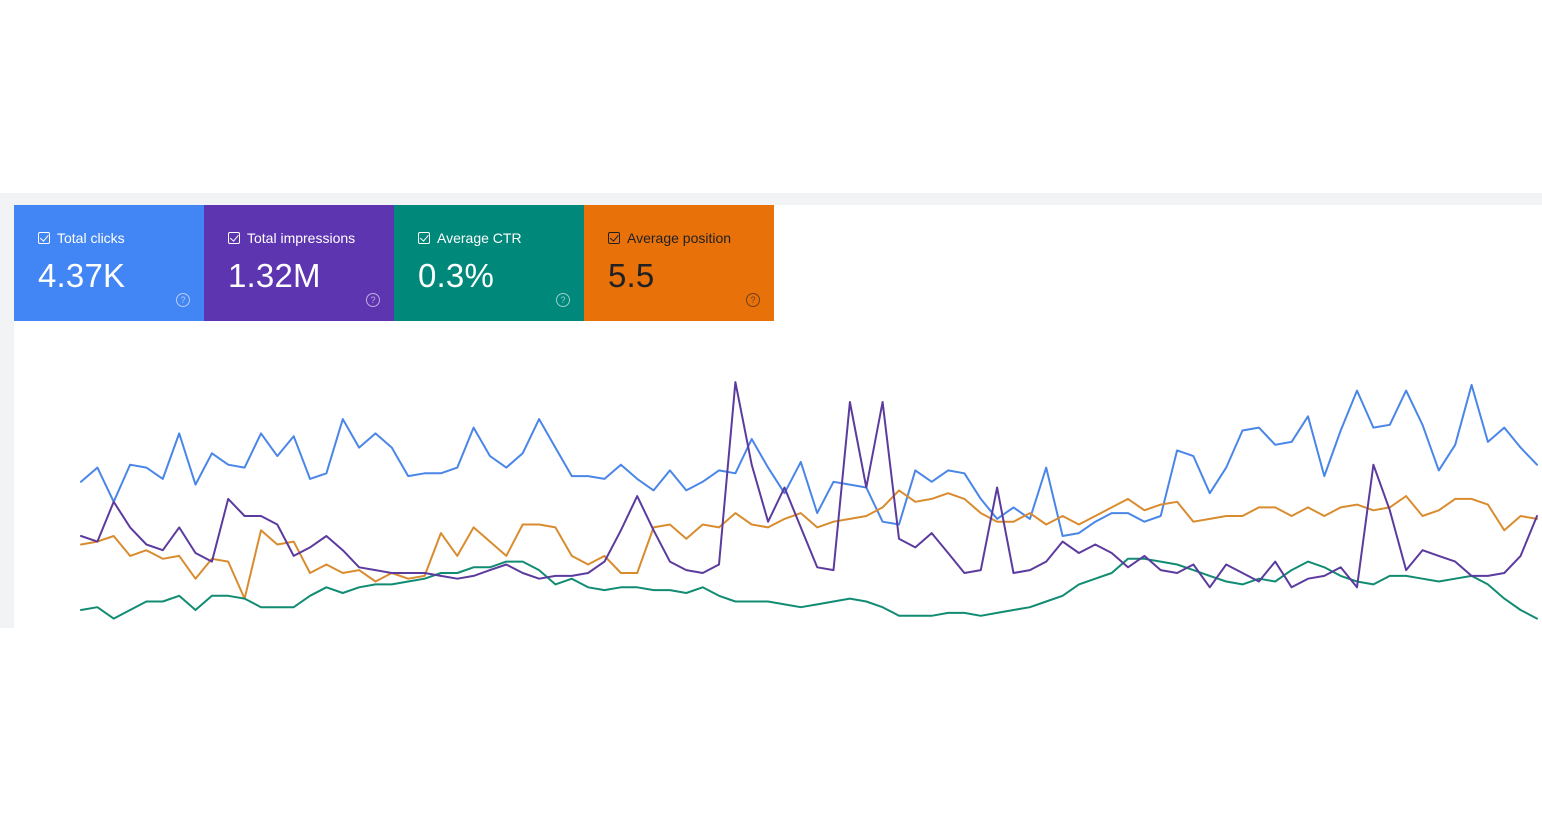 The height and width of the screenshot is (822, 1542). Describe the element at coordinates (301, 238) in the screenshot. I see `total-impressions-label: Total impressions` at that location.